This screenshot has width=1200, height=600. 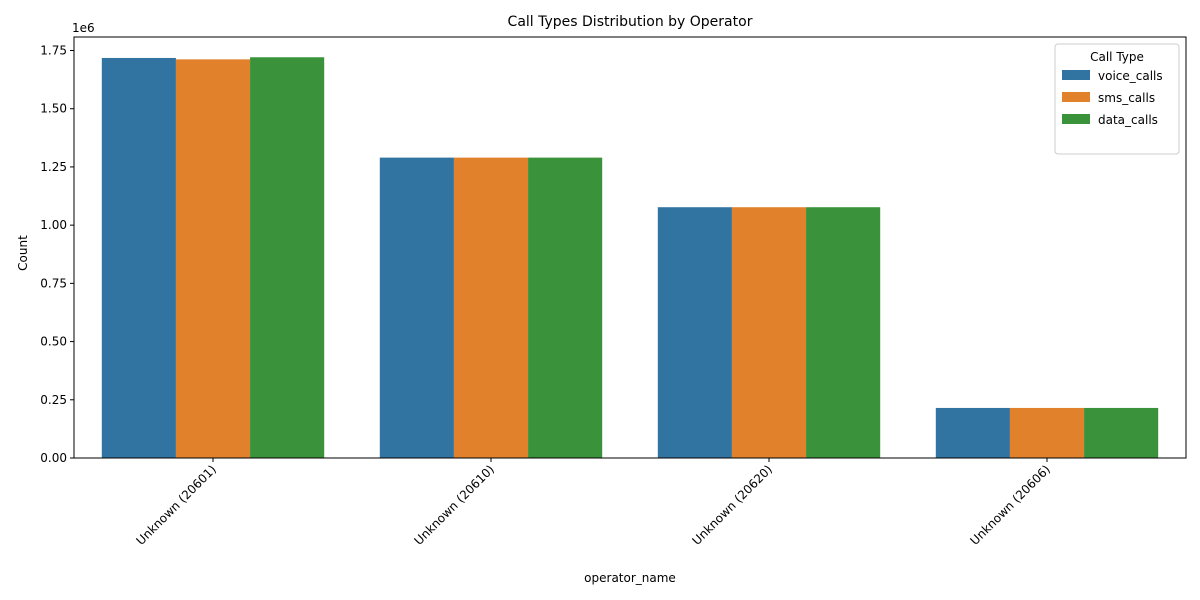 What do you see at coordinates (53, 458) in the screenshot?
I see `y-tick-label: 0.00` at bounding box center [53, 458].